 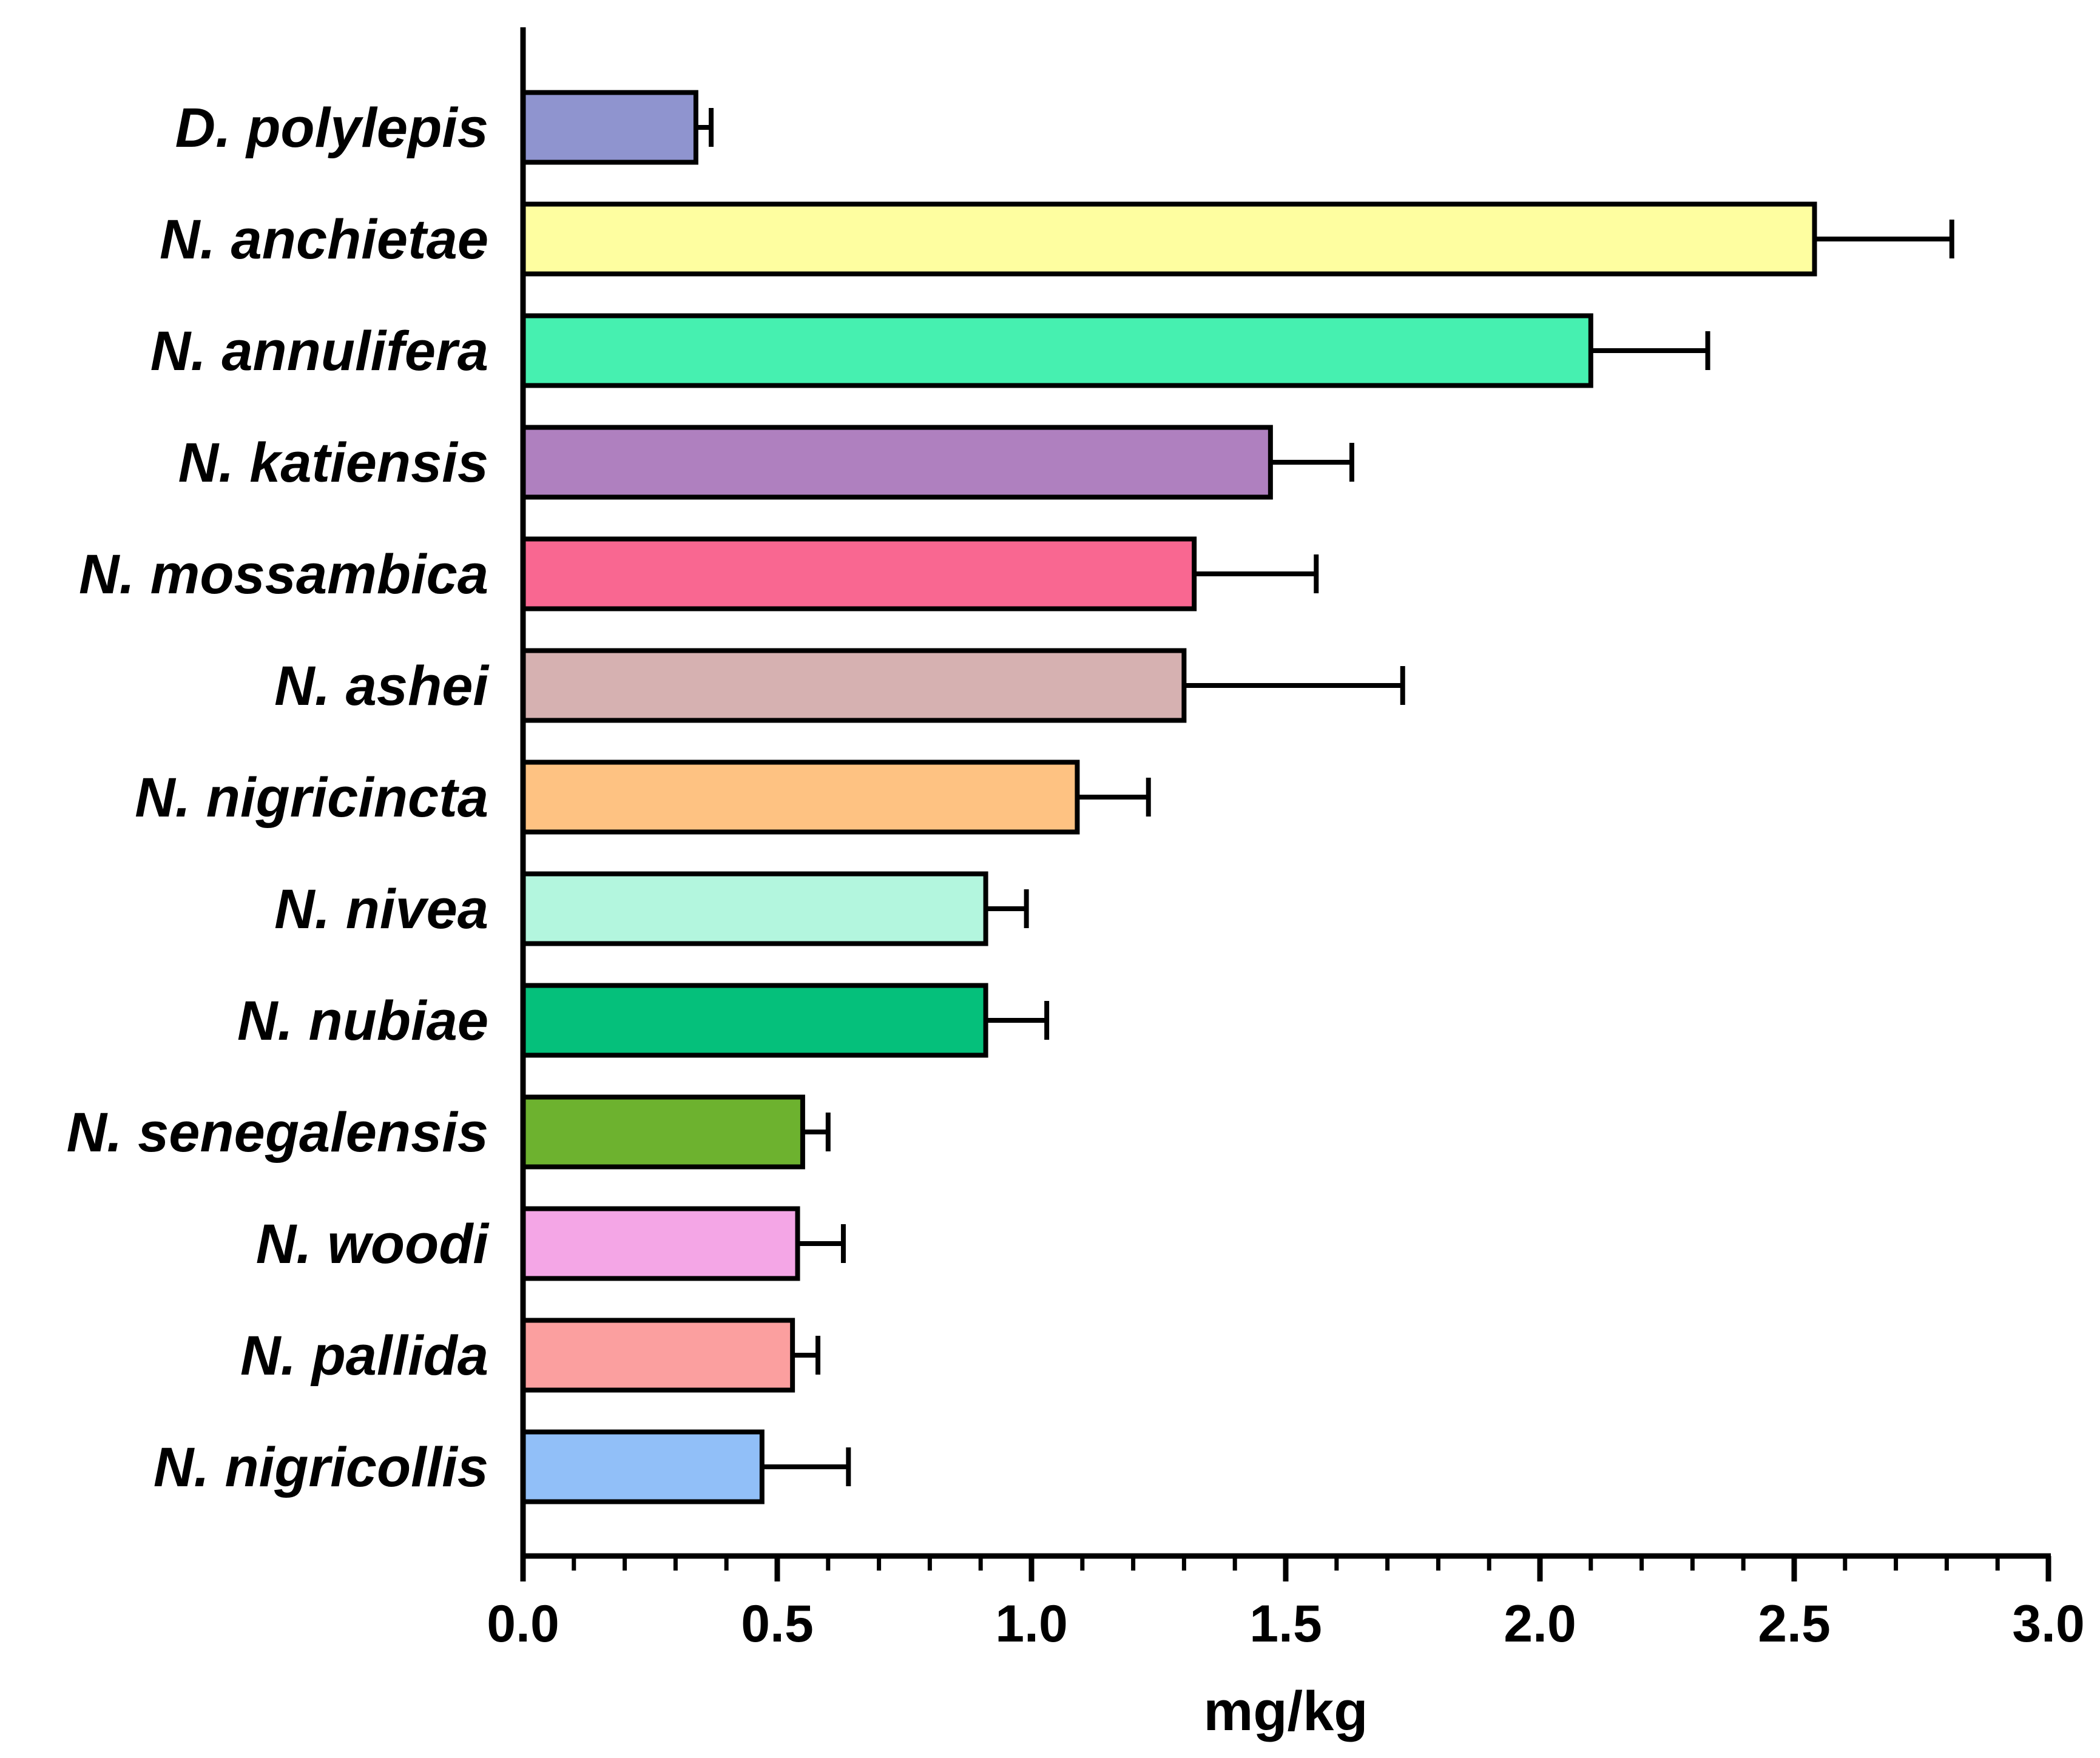 What do you see at coordinates (777, 1624) in the screenshot?
I see `x-tick-label: 0.5` at bounding box center [777, 1624].